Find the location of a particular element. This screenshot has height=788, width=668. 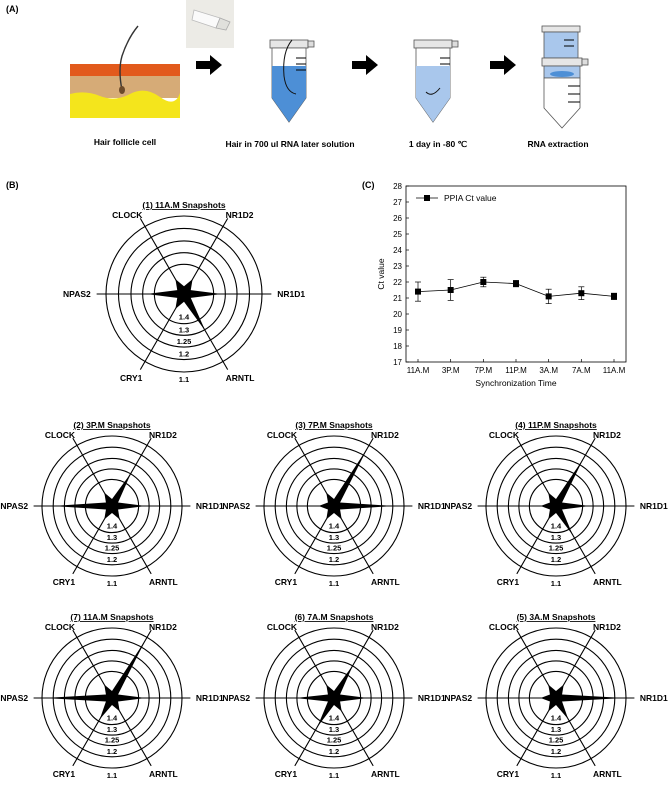

step-caption-rna-later: Hair in 700 ul RNA later solution is located at coordinates (290, 144).